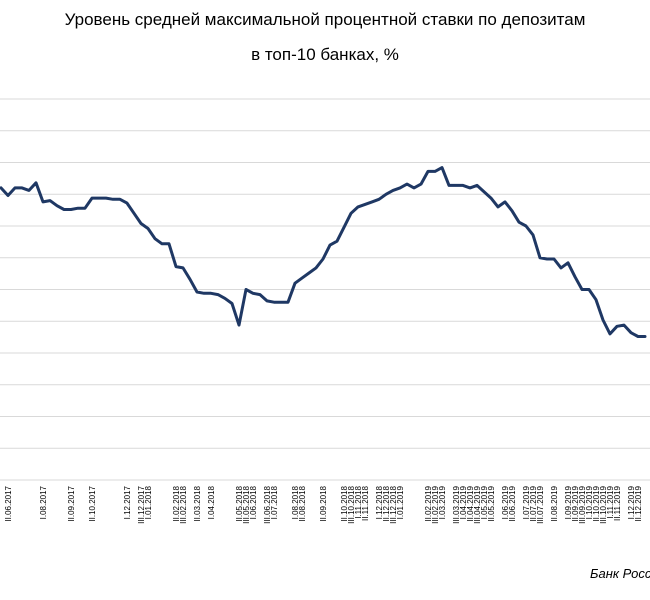 Image resolution: width=650 pixels, height=600 pixels. I want to click on x-tick-label: III.05.2018, so click(246, 504).